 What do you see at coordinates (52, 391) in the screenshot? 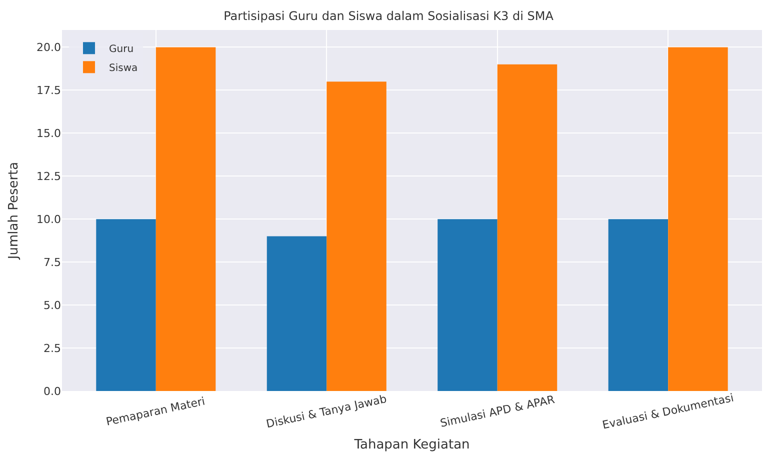
I see `y-tick-label: 0.0` at bounding box center [52, 391].